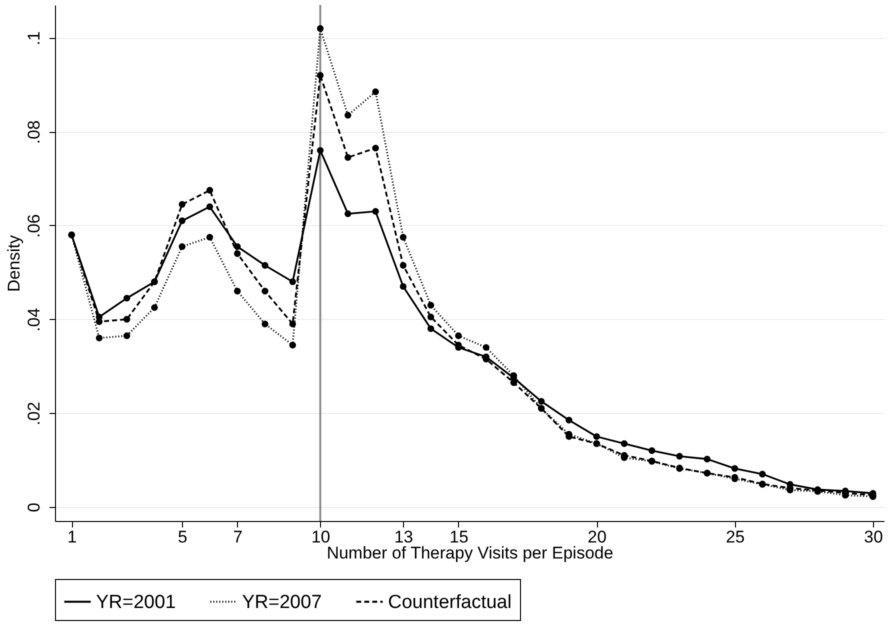 The height and width of the screenshot is (629, 890). I want to click on x-tick-label: 20, so click(597, 537).